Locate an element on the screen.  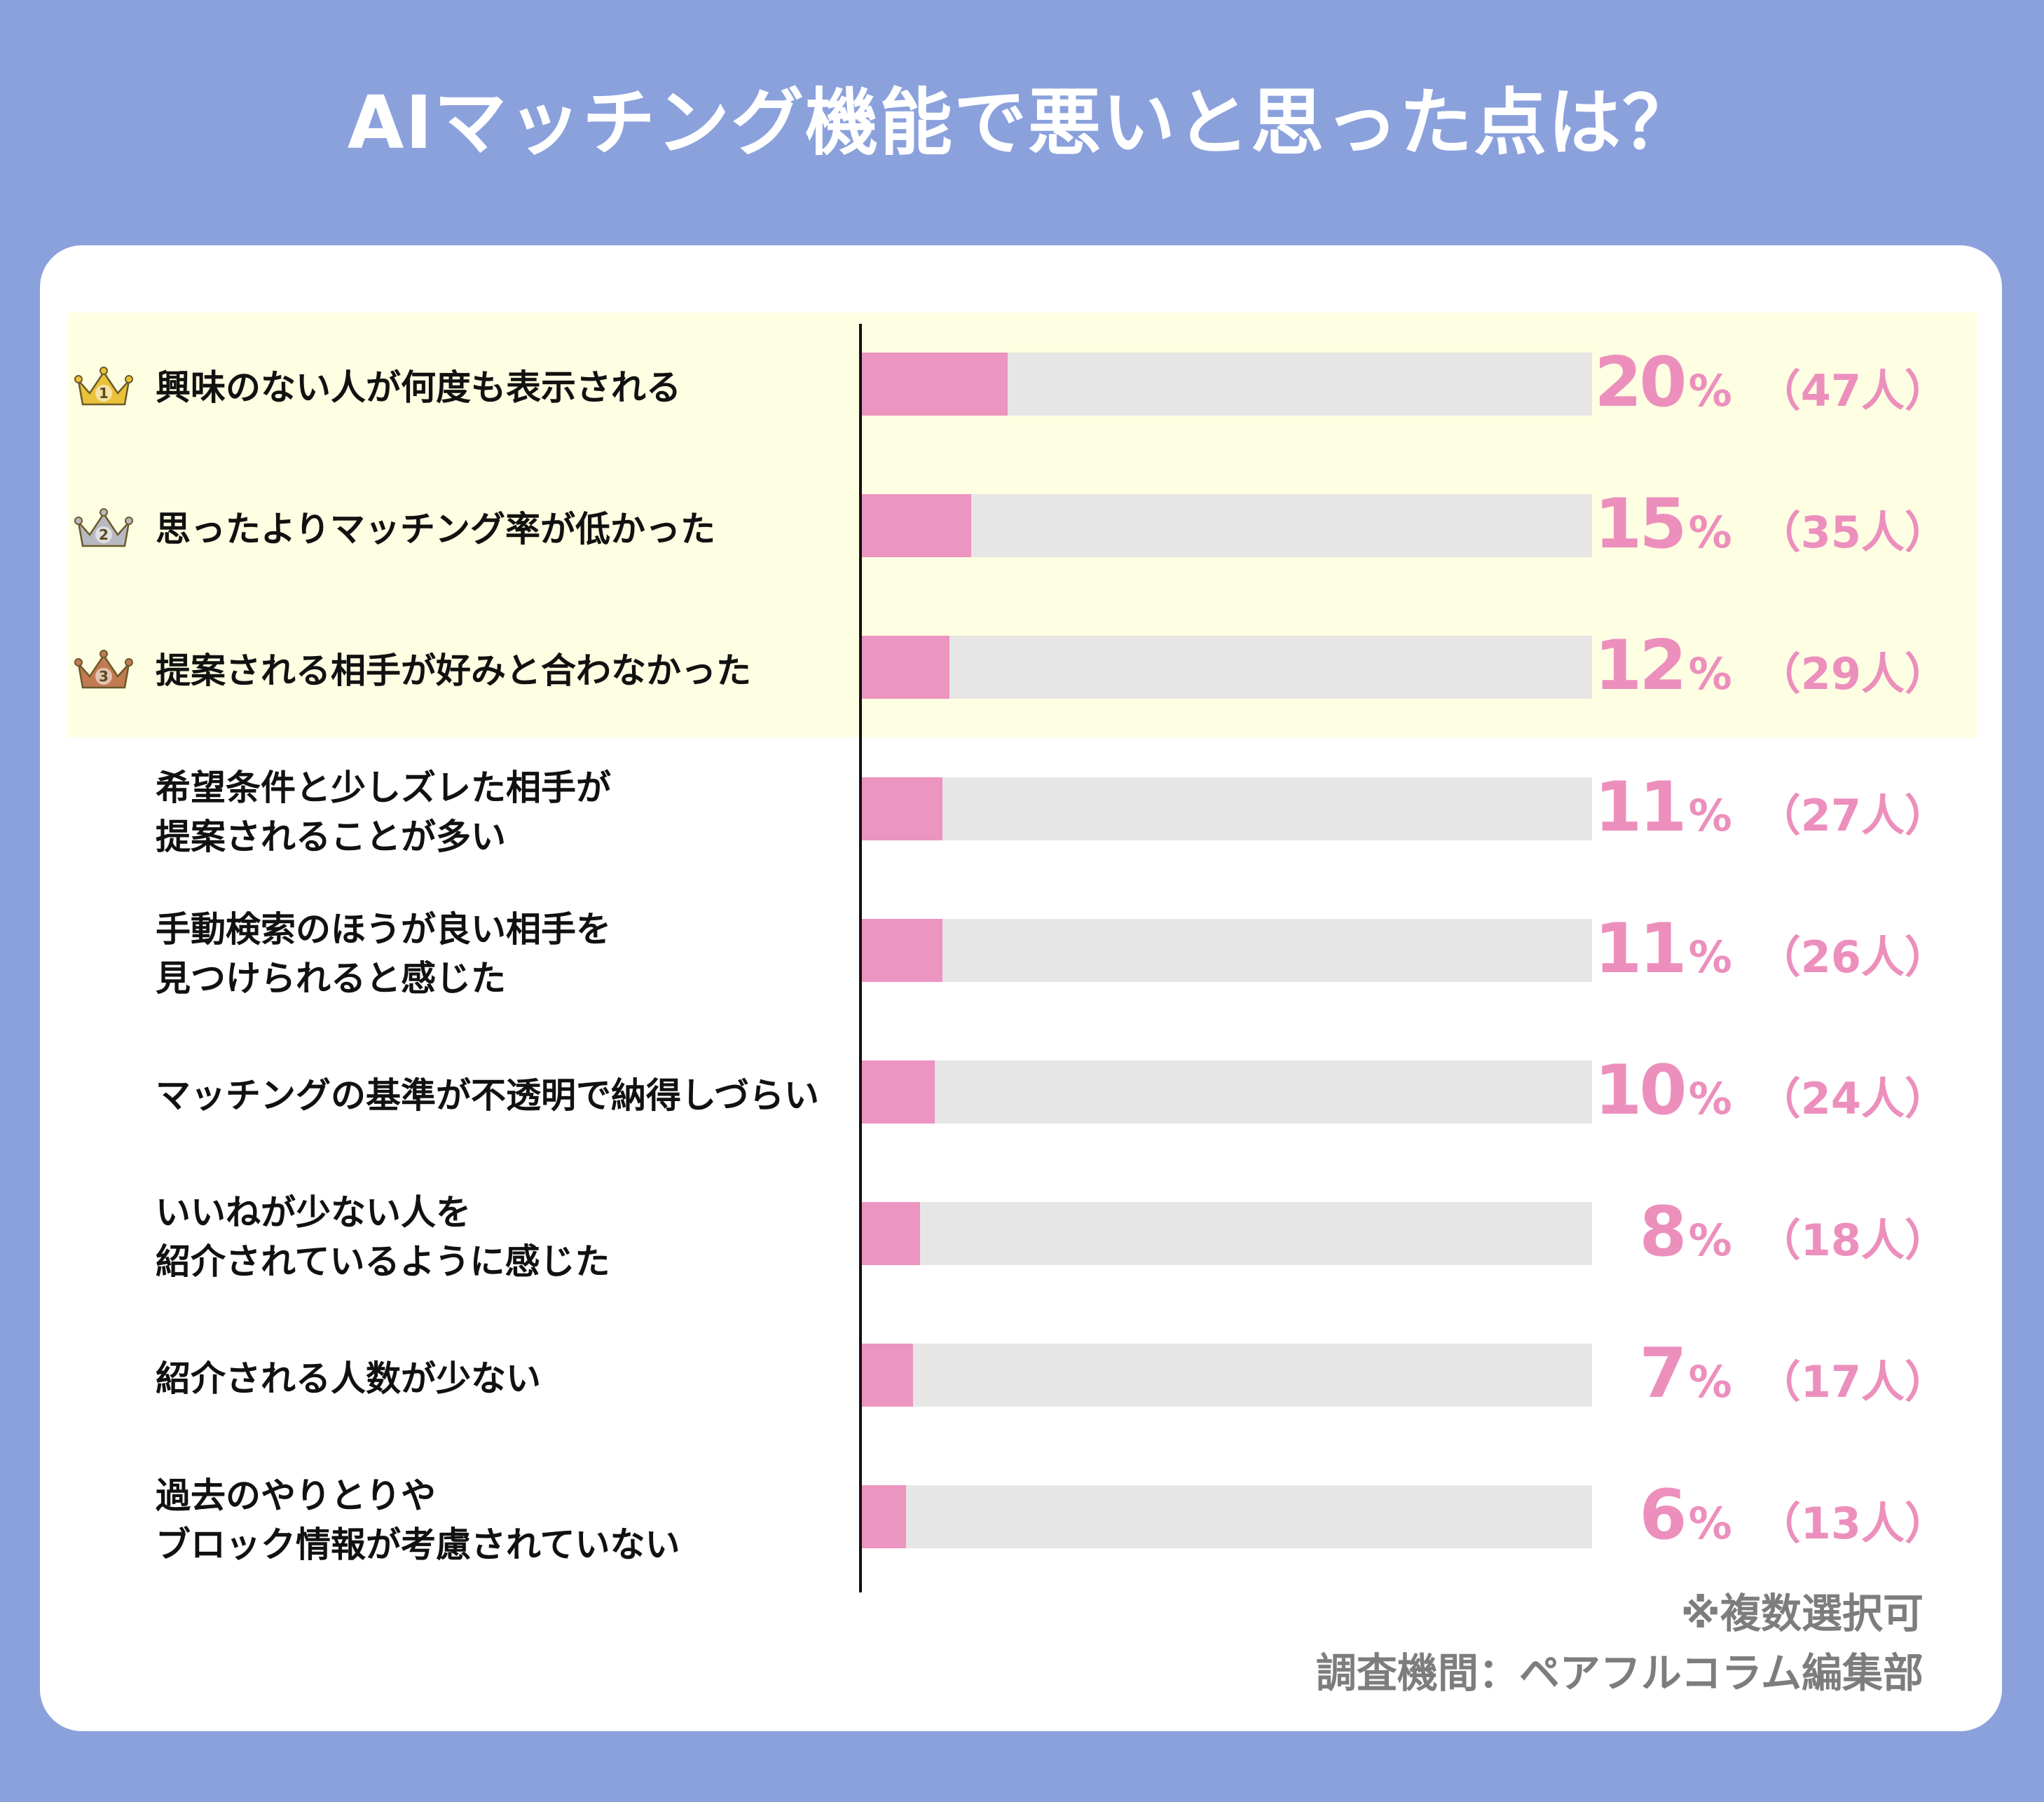
respondent-count: （18人） is located at coordinates (1852, 1241).